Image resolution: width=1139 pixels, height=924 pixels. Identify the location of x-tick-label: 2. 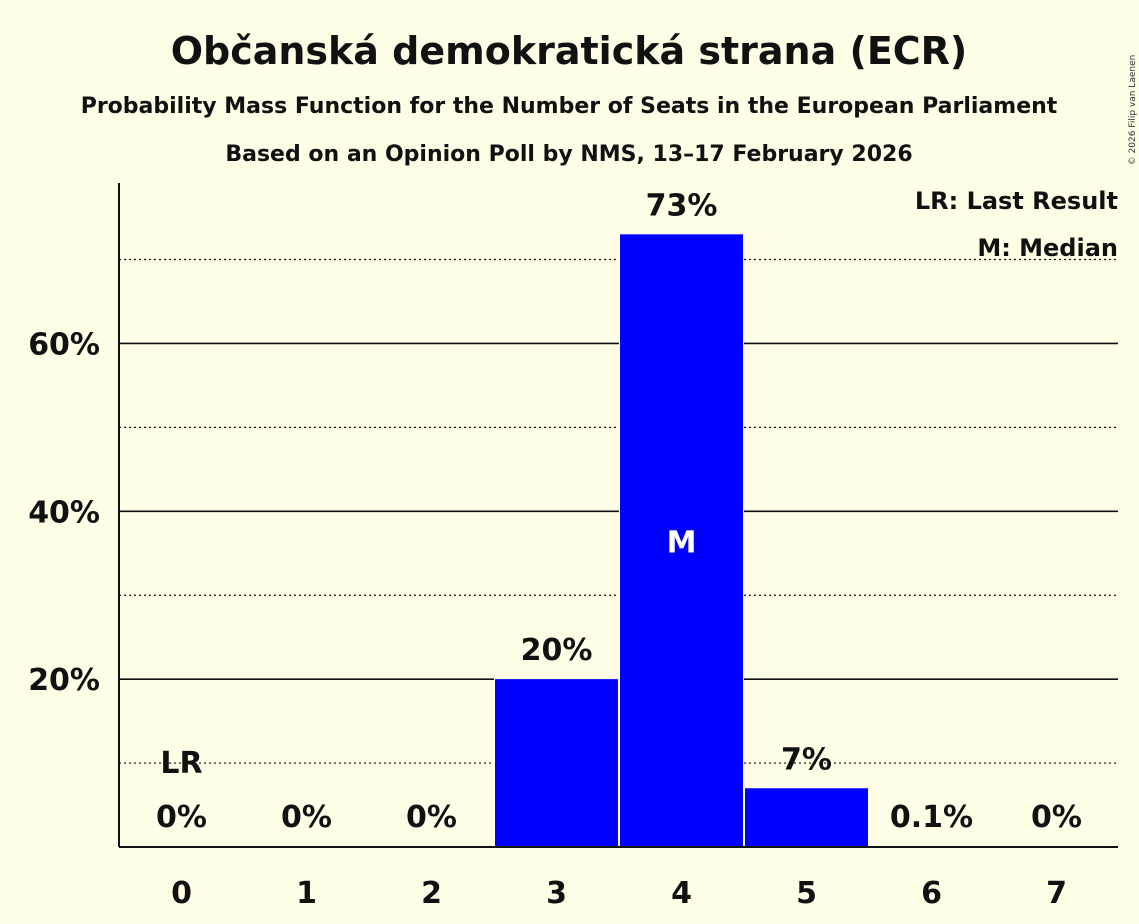
(431, 893).